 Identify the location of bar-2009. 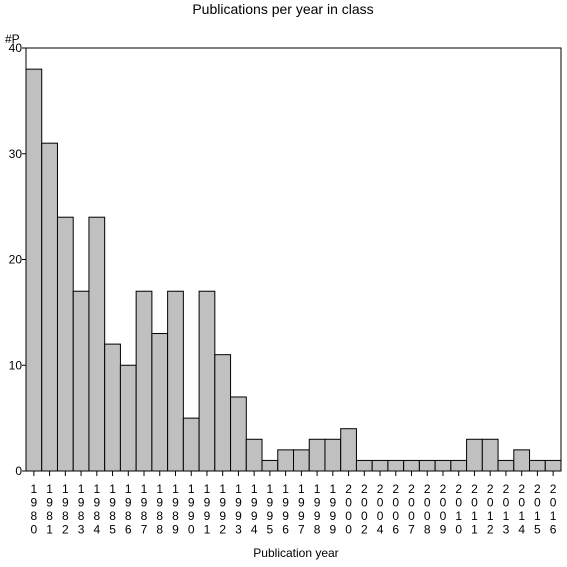
(443, 465).